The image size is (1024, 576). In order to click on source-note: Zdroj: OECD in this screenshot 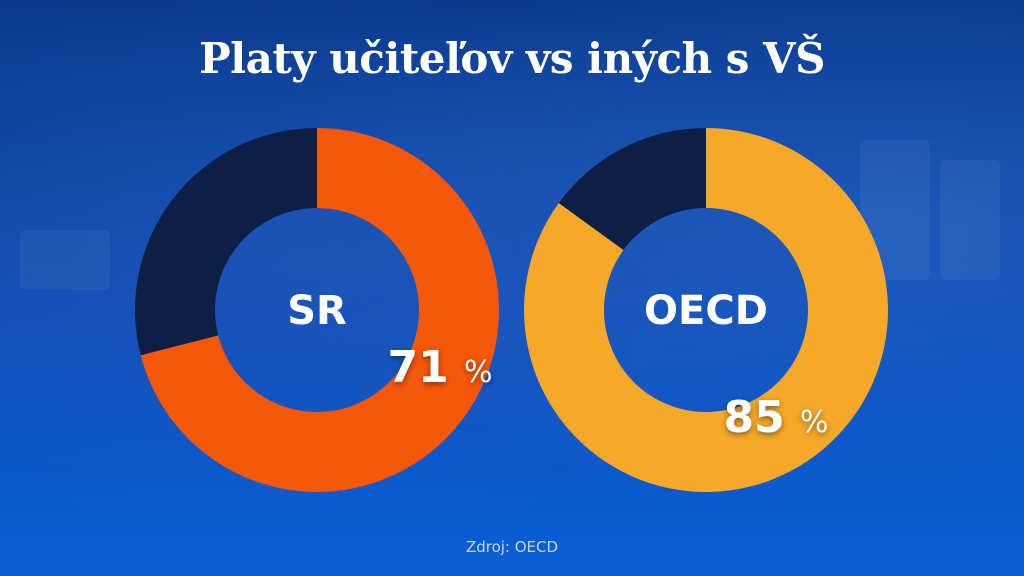, I will do `click(512, 547)`.